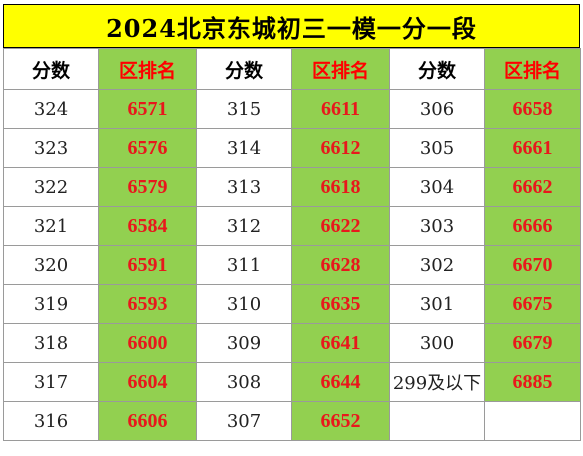  I want to click on table-row: 322 6579 313 6618 304 6662, so click(292, 187).